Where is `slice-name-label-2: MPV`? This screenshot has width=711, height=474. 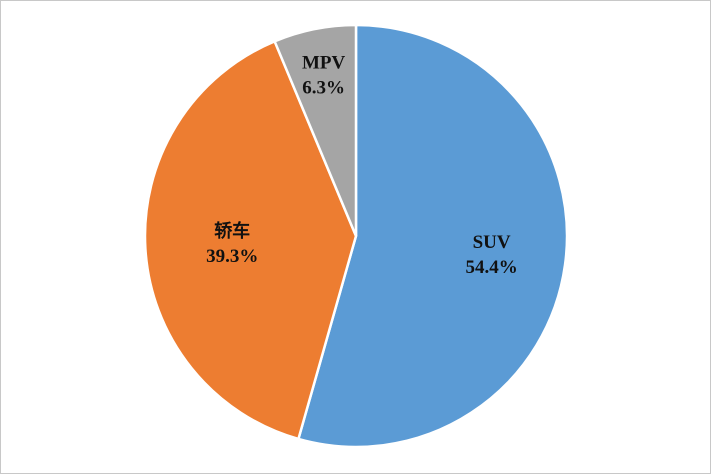
slice-name-label-2: MPV is located at coordinates (324, 63).